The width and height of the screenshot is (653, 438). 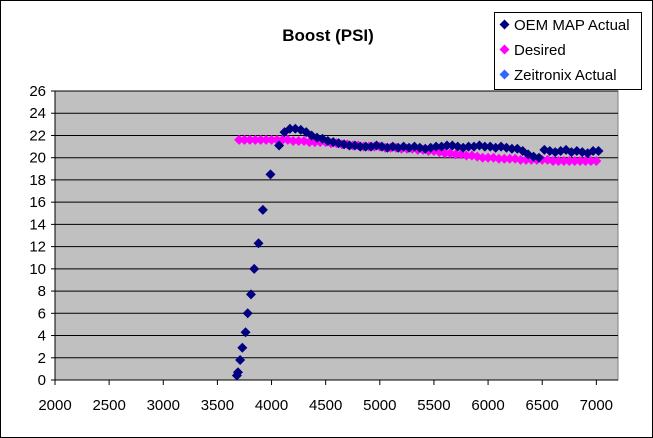 I want to click on x-tick-label: 2000, so click(x=54, y=405).